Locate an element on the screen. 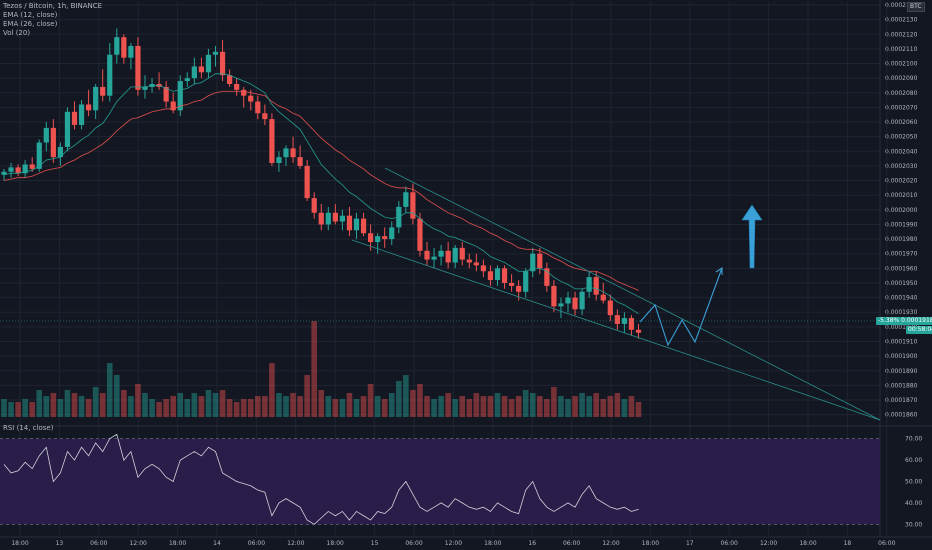 Image resolution: width=932 pixels, height=550 pixels. y-tick-label: 0.0001940 is located at coordinates (901, 298).